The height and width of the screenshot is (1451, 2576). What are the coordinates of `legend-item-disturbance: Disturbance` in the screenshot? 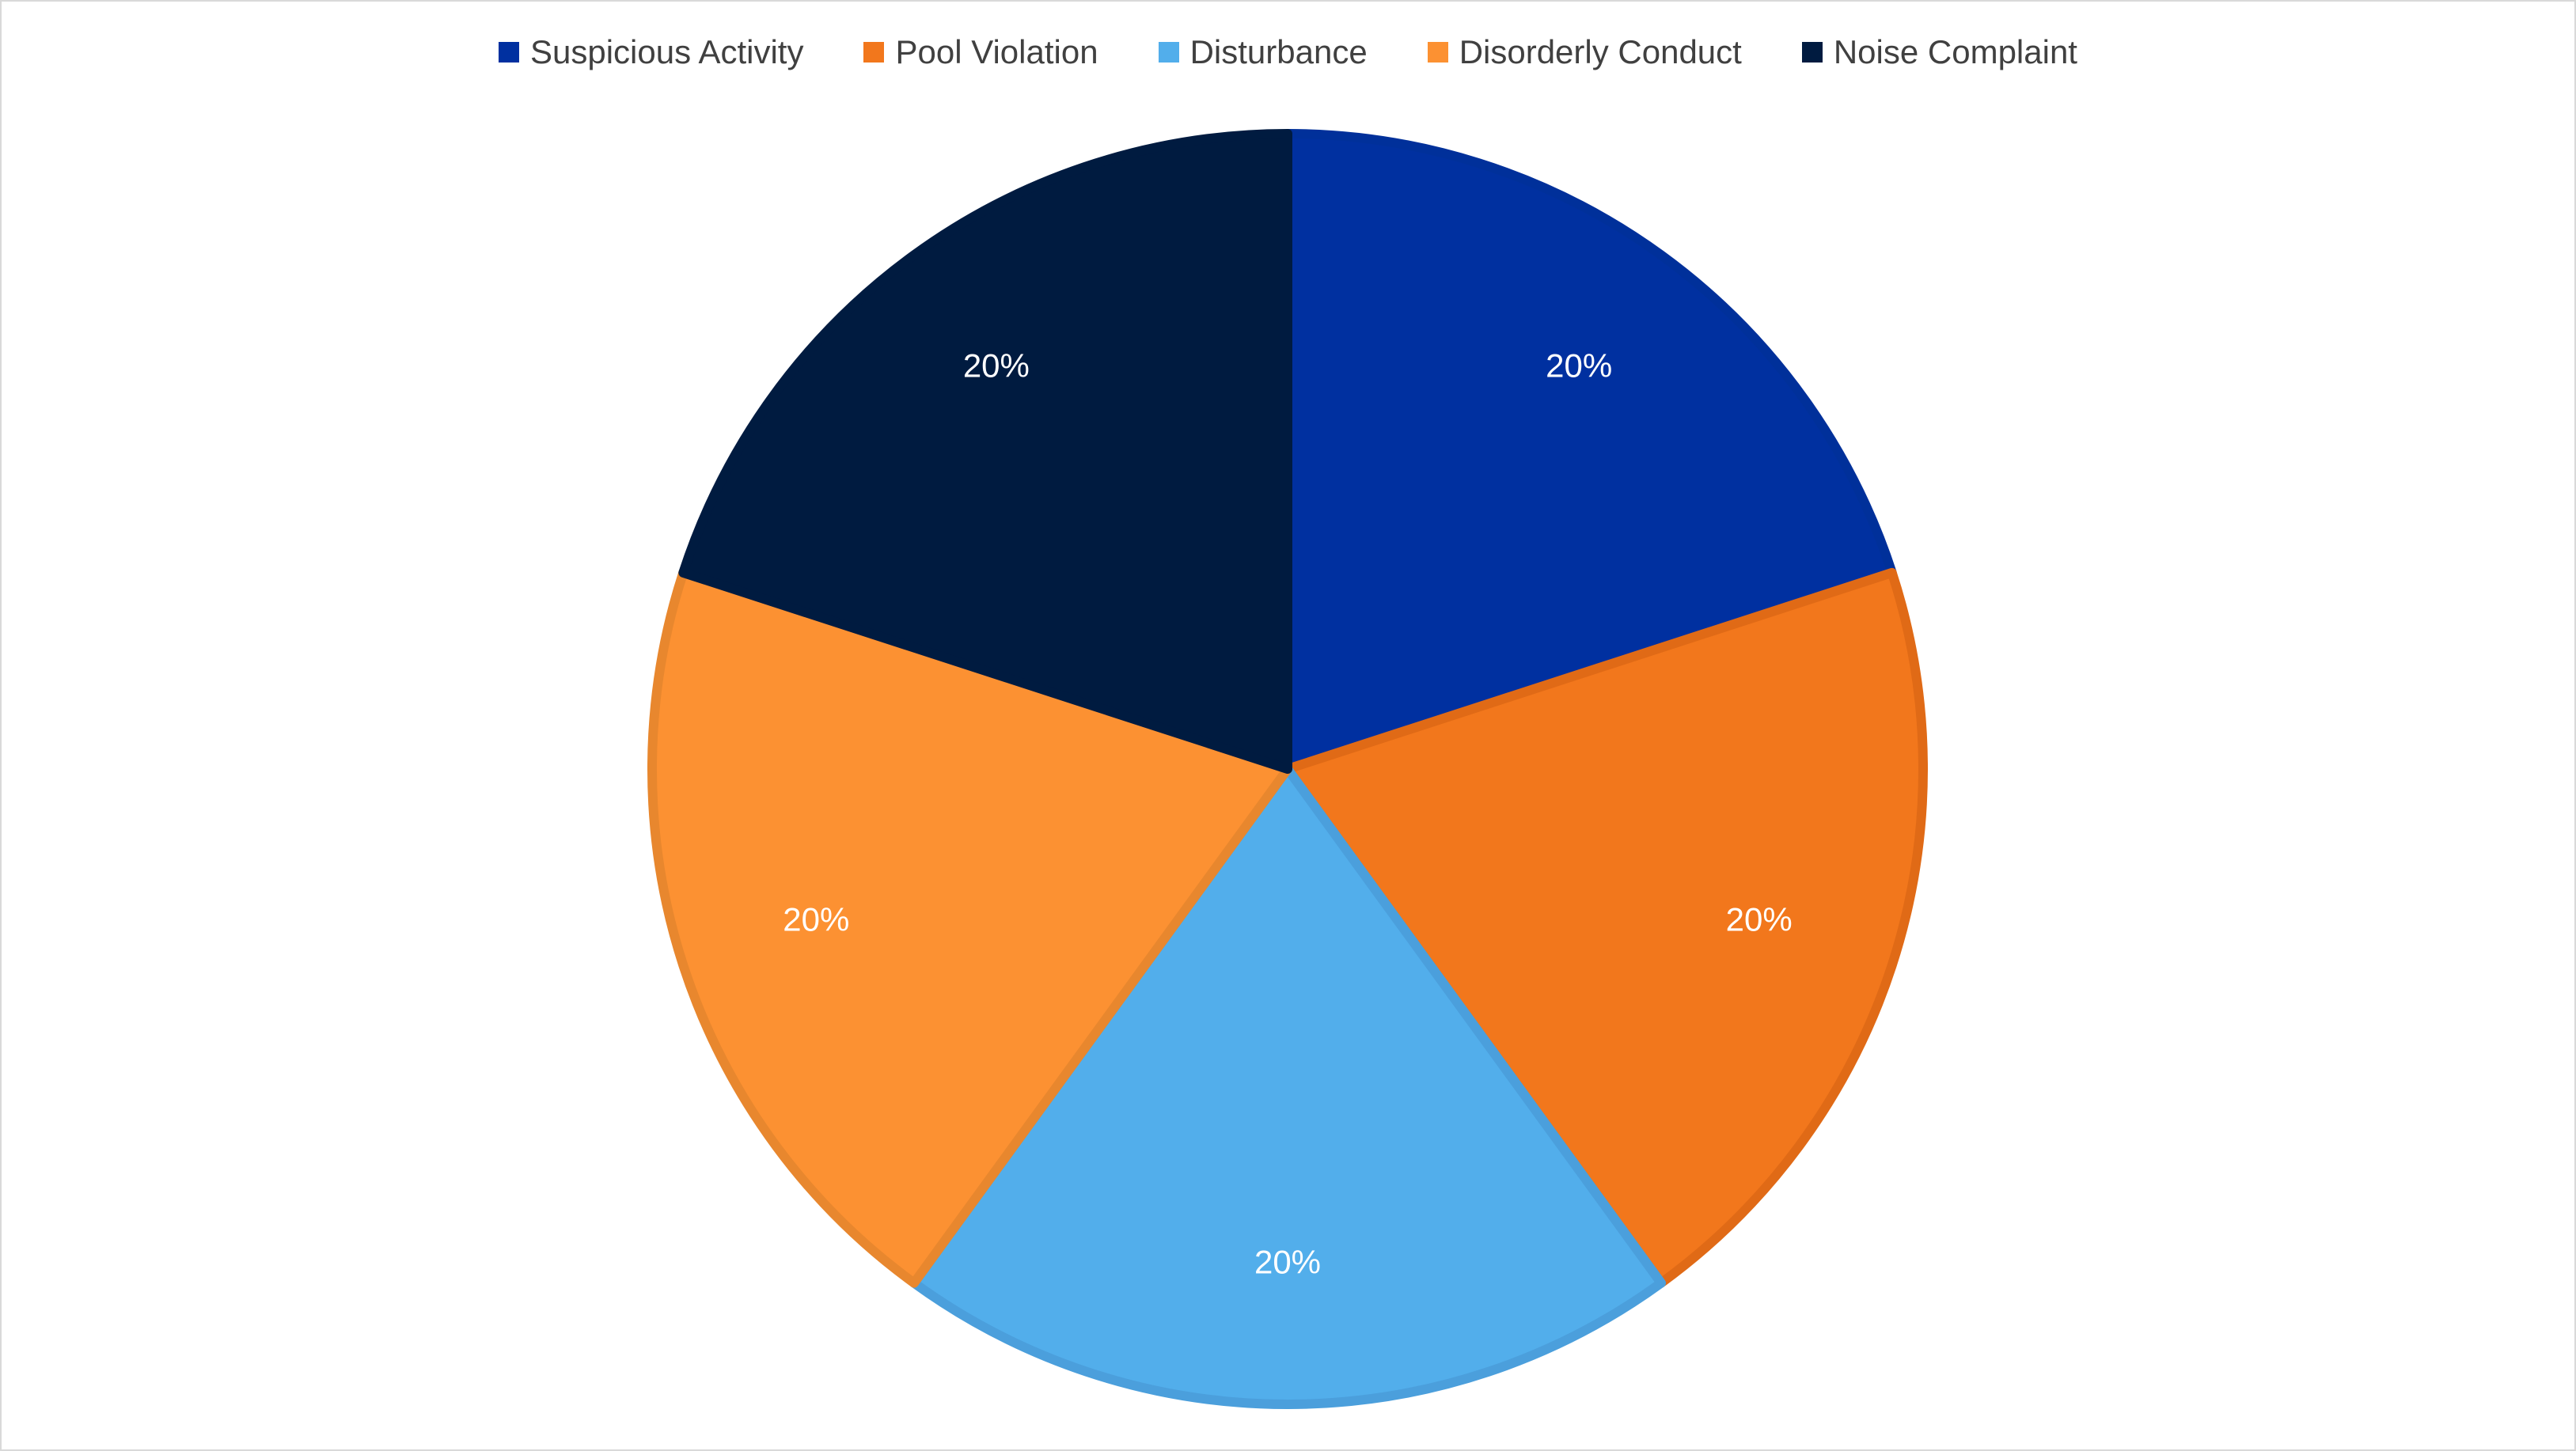 It's located at (1263, 52).